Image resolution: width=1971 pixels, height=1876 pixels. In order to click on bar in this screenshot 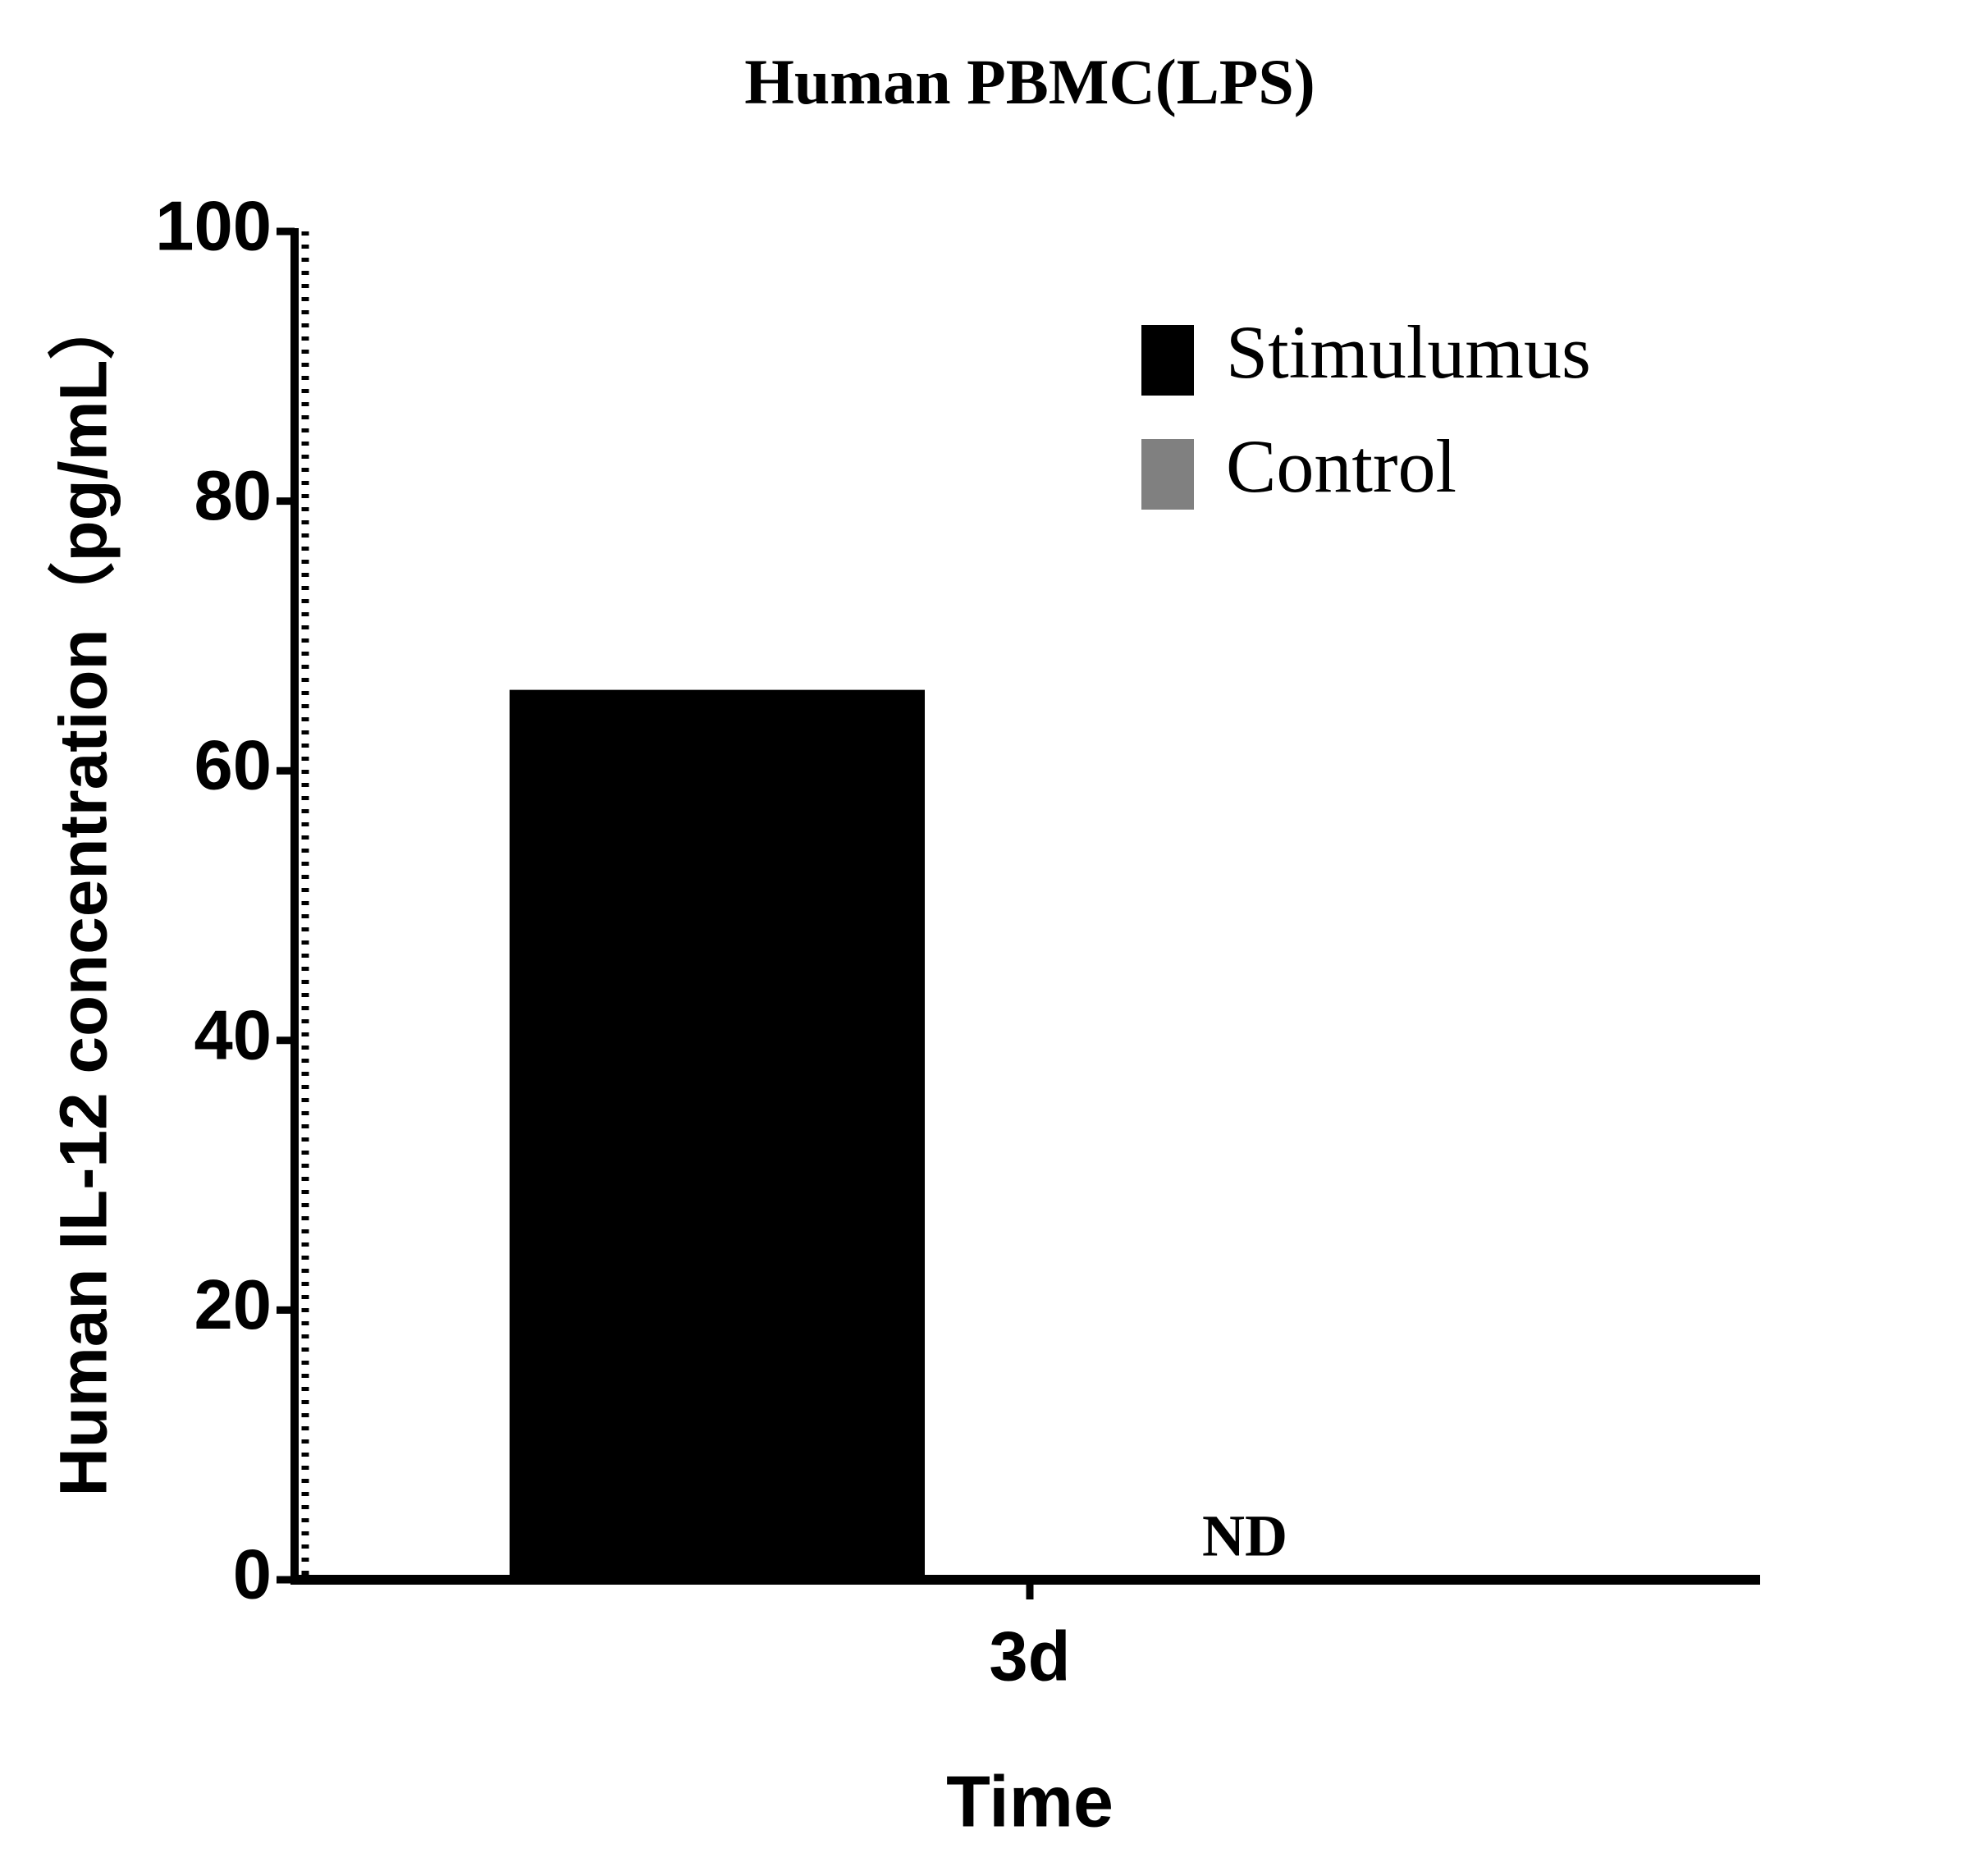, I will do `click(717, 1134)`.